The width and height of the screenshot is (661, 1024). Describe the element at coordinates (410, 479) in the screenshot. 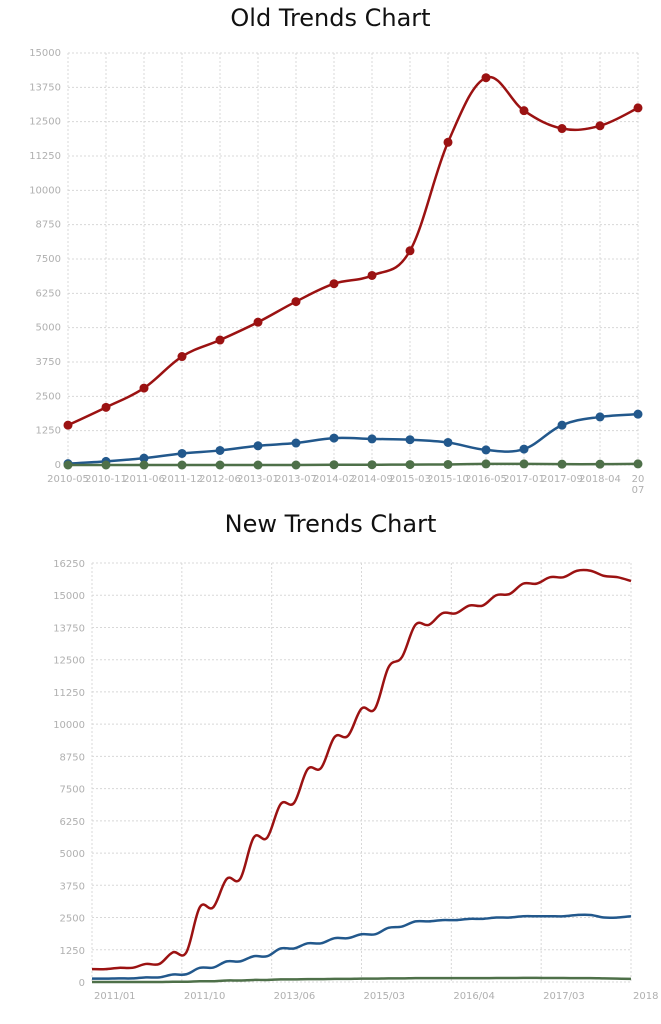

I see `x-tick-label: 2015-03` at that location.